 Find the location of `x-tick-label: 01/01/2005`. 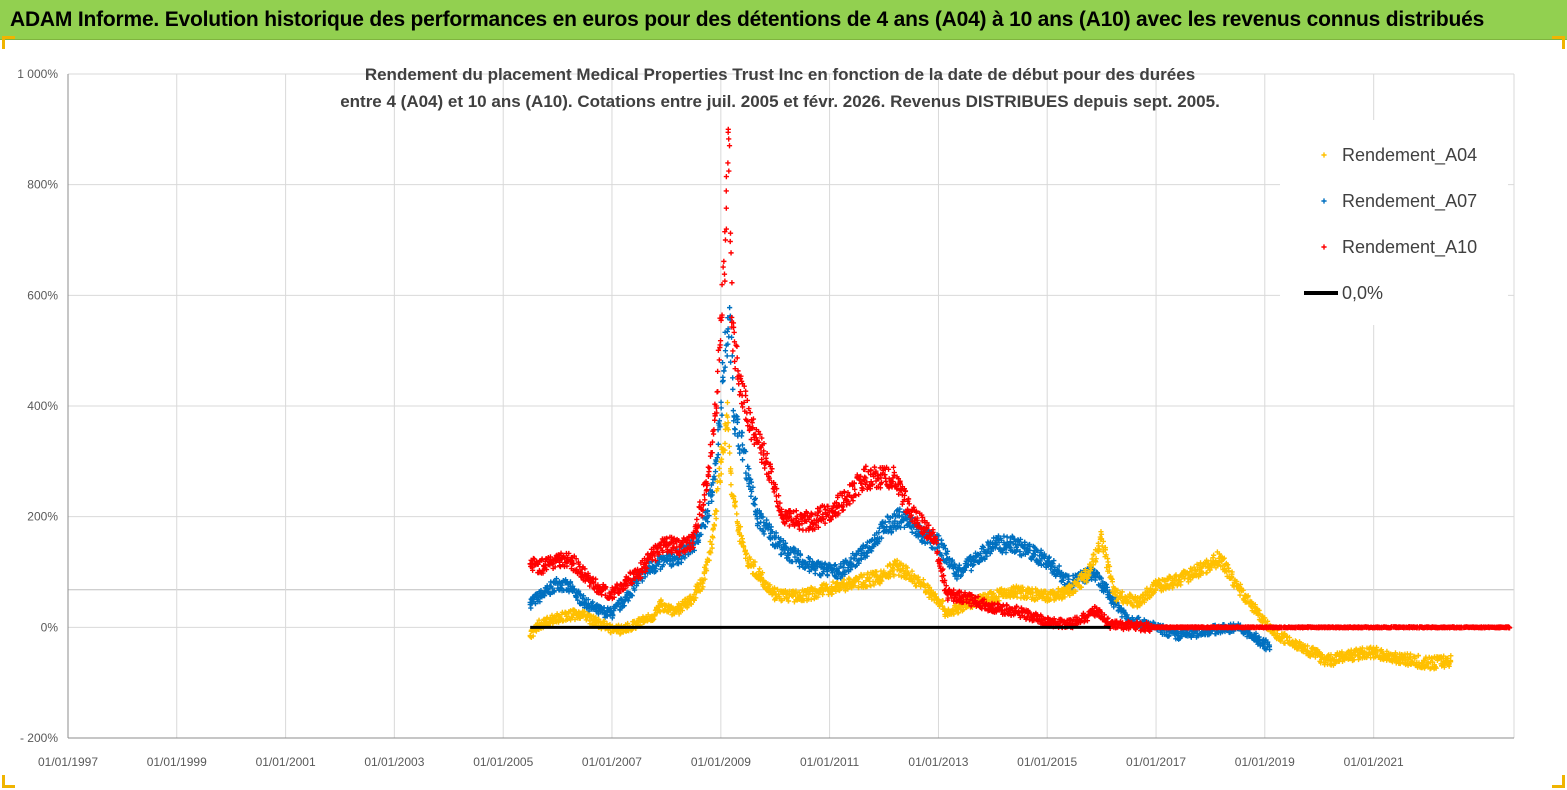

x-tick-label: 01/01/2005 is located at coordinates (503, 762).